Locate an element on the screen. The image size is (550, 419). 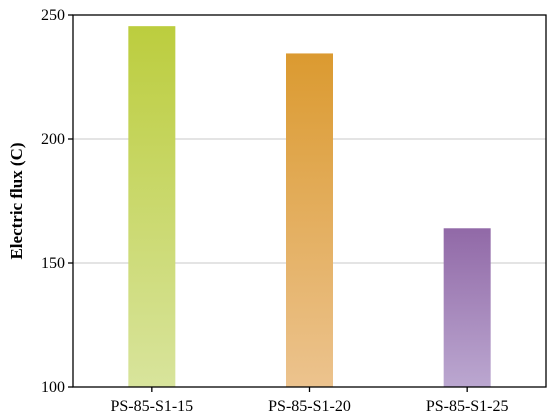
y-tick-label: 100 is located at coordinates (53, 387).